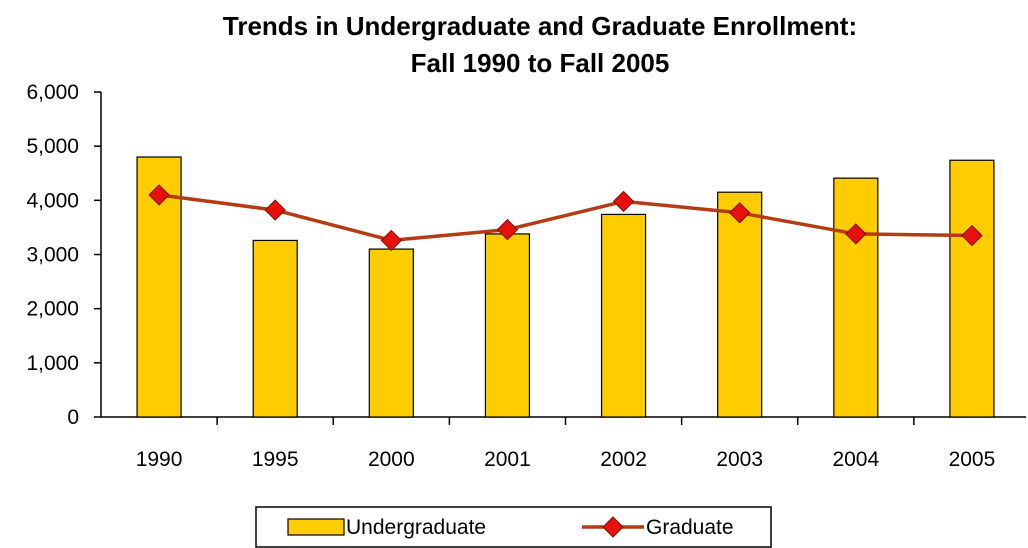 The image size is (1028, 548). Describe the element at coordinates (52, 92) in the screenshot. I see `y-tick-label: 6,000` at that location.